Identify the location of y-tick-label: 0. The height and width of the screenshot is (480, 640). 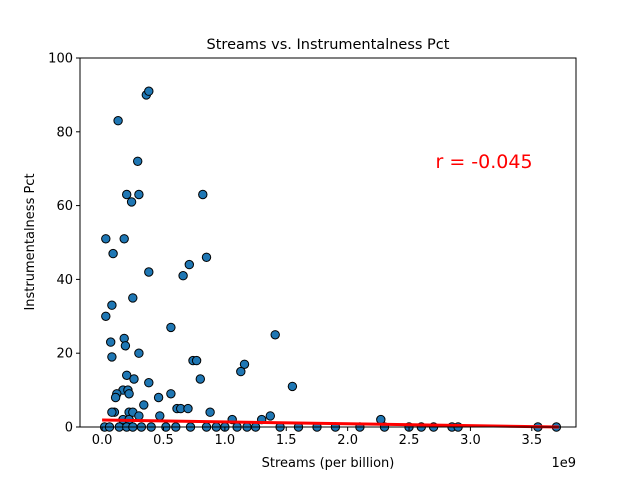
(69, 428).